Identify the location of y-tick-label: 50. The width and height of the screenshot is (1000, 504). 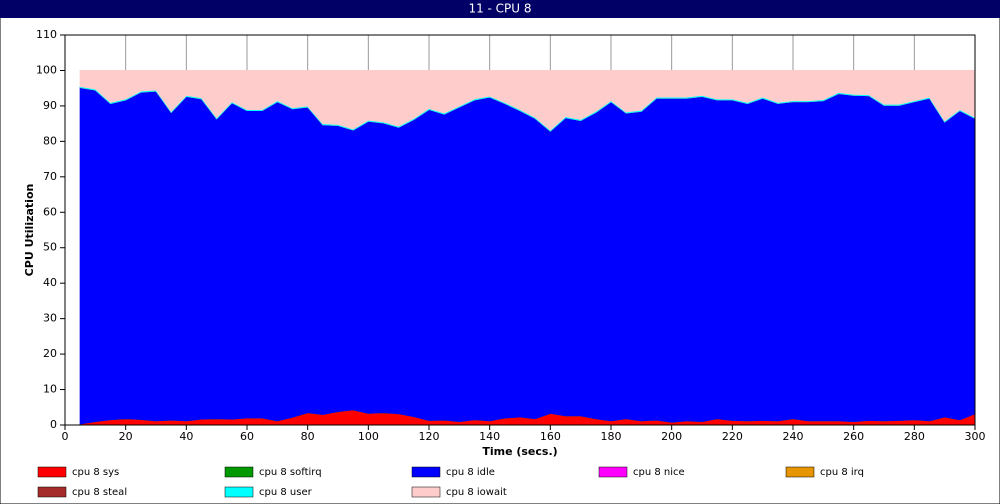
(50, 247).